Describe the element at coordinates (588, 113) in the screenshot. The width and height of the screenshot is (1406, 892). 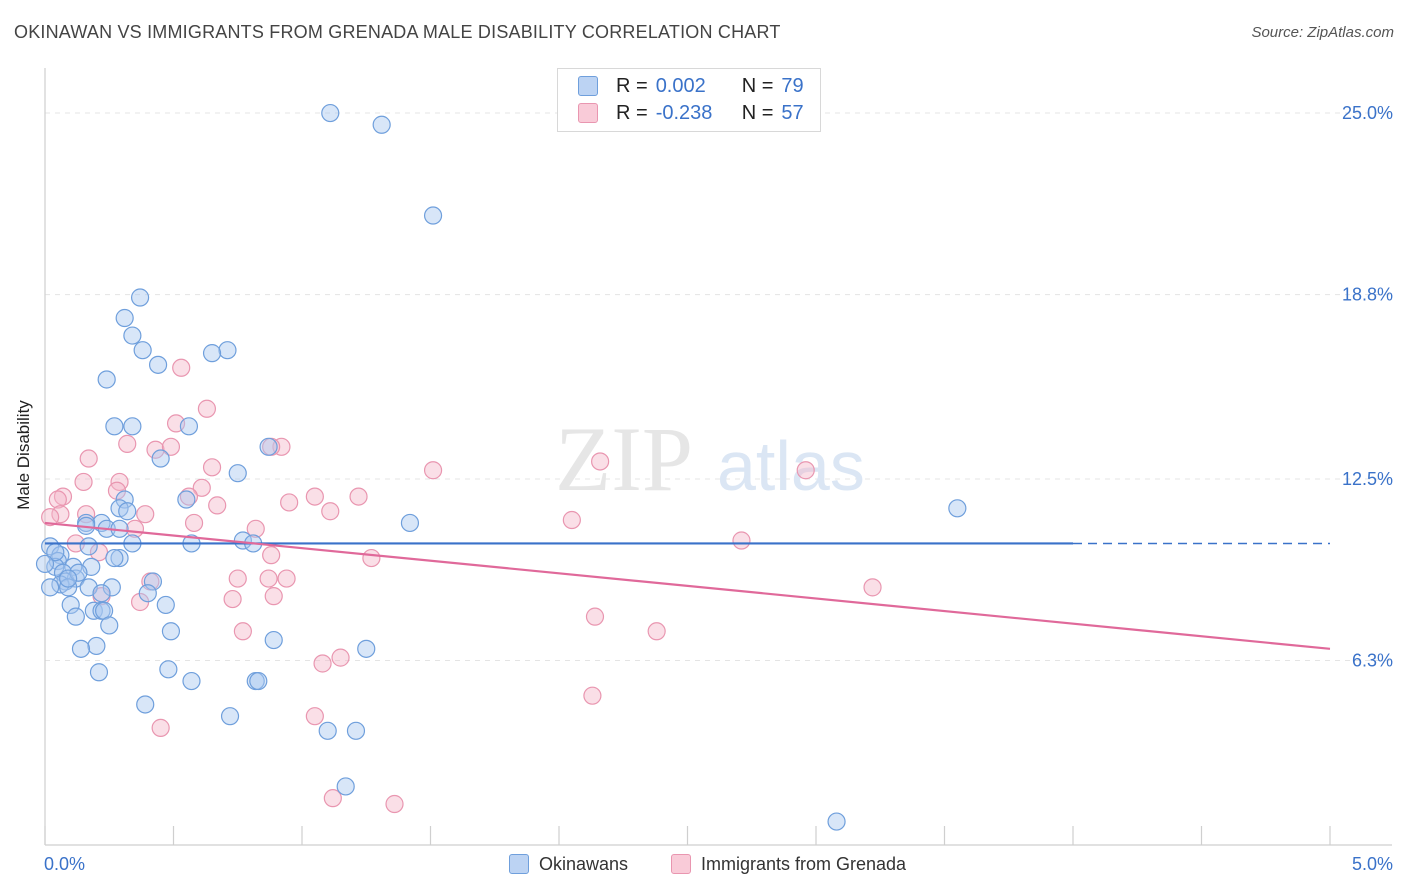
I see `grenada-swatch` at that location.